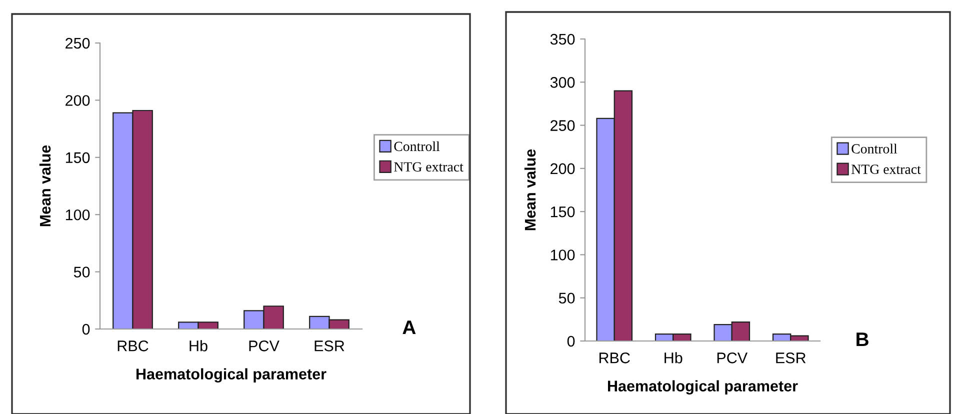 The width and height of the screenshot is (959, 414). Describe the element at coordinates (862, 339) in the screenshot. I see `text: B` at that location.